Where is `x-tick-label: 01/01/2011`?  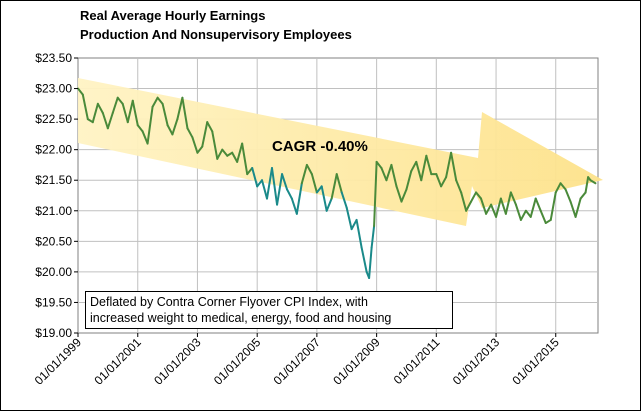 x-tick-label: 01/01/2011 is located at coordinates (417, 361).